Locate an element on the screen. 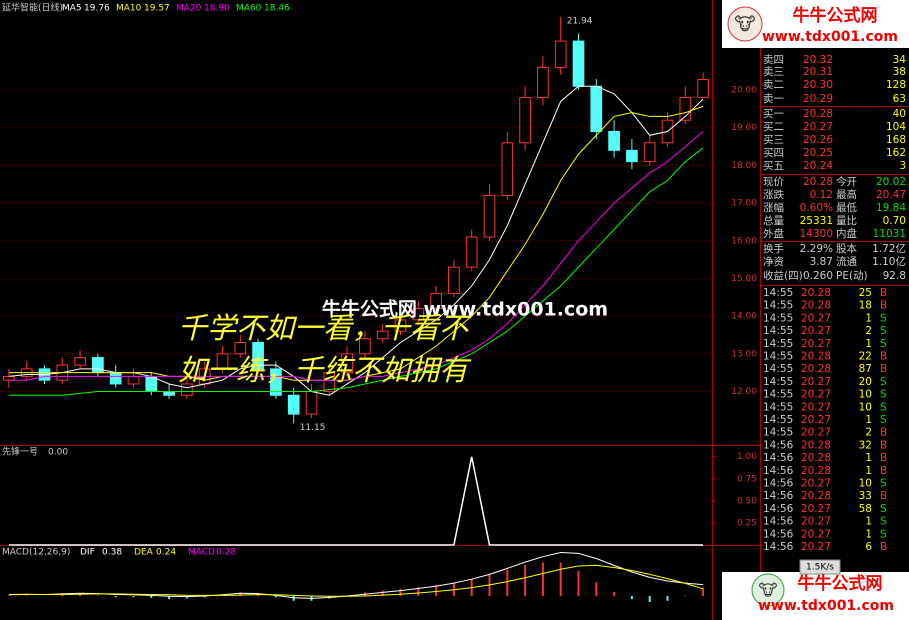  y-tick-label: 18.00 is located at coordinates (744, 166).